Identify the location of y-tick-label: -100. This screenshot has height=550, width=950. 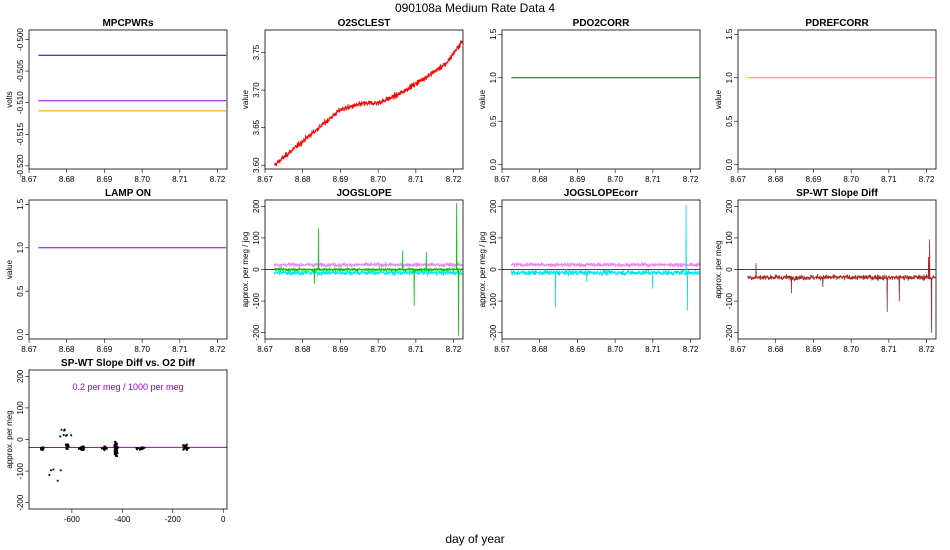
(729, 301).